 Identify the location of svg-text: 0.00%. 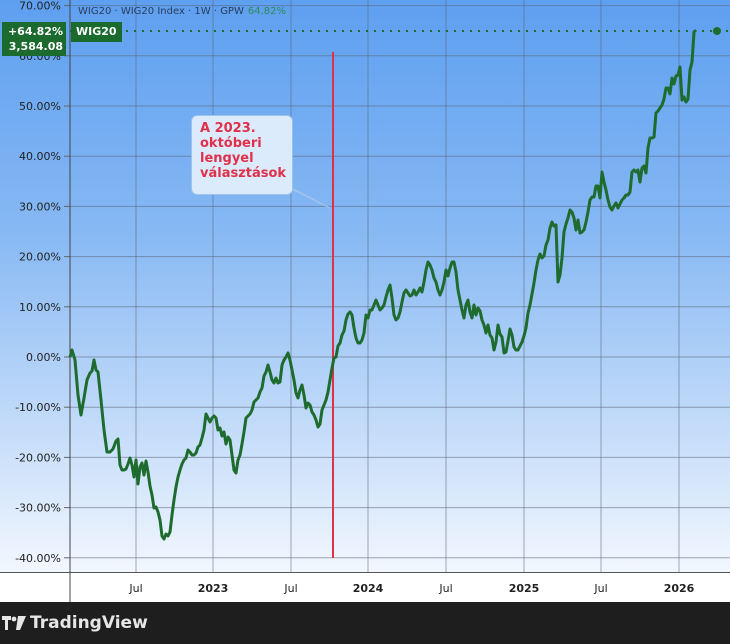
(43, 357).